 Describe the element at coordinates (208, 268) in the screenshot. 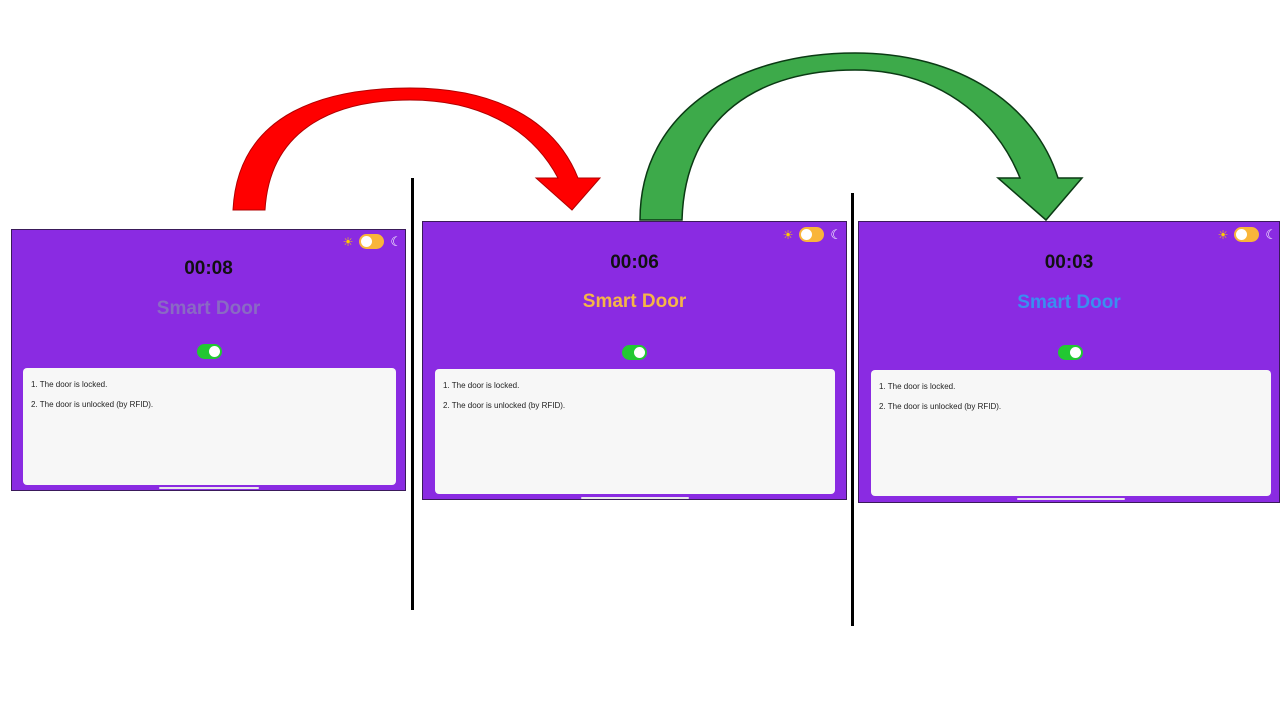

I see `timer-display: 00:08` at that location.